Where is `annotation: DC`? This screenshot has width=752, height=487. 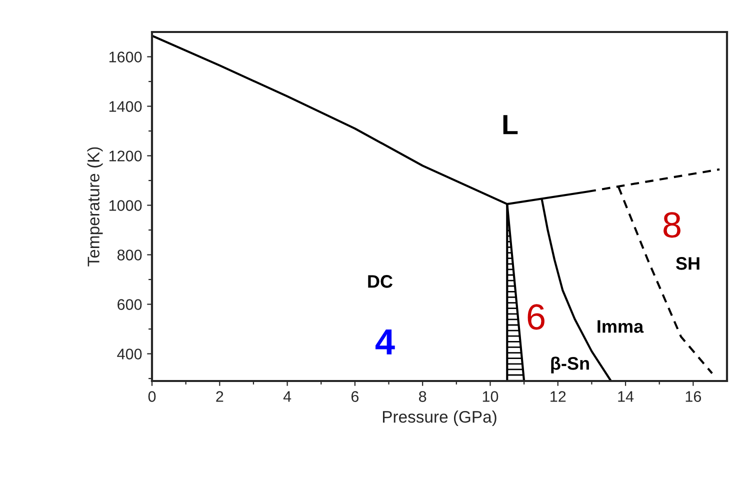
annotation: DC is located at coordinates (380, 281).